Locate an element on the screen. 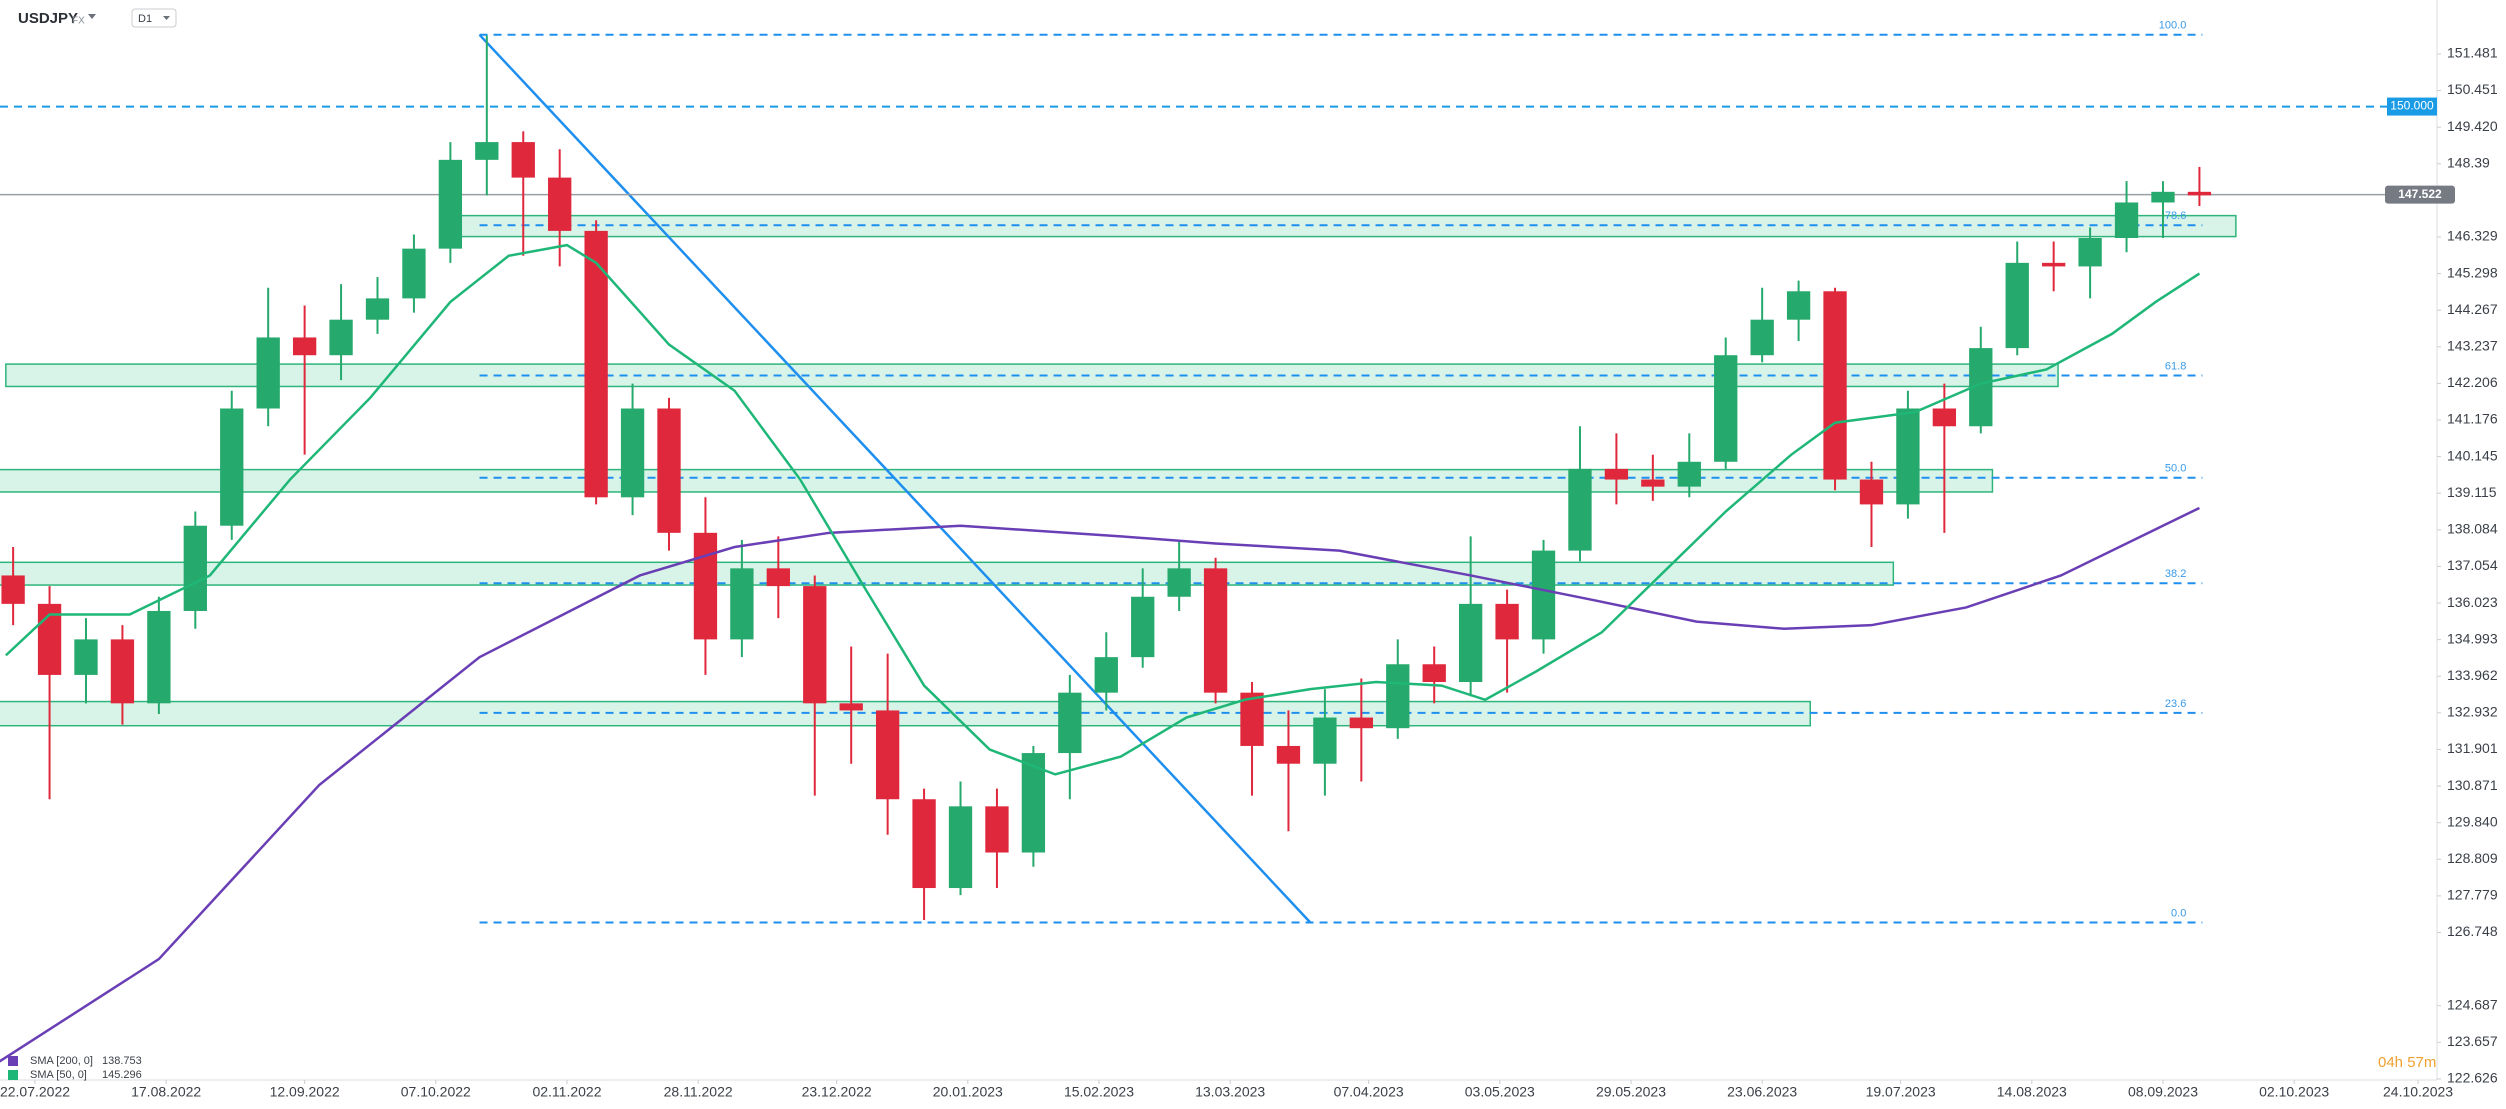 This screenshot has width=2506, height=1109. current-price-box is located at coordinates (2420, 194).